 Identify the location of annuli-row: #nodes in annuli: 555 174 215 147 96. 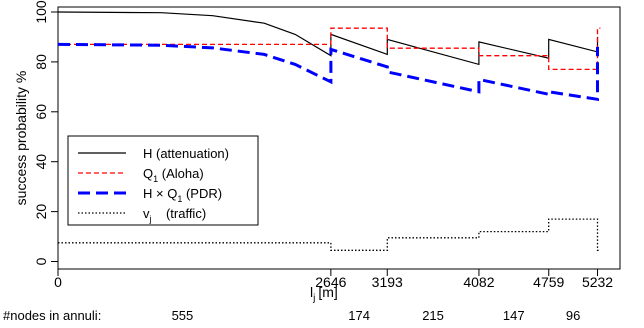
(291, 315).